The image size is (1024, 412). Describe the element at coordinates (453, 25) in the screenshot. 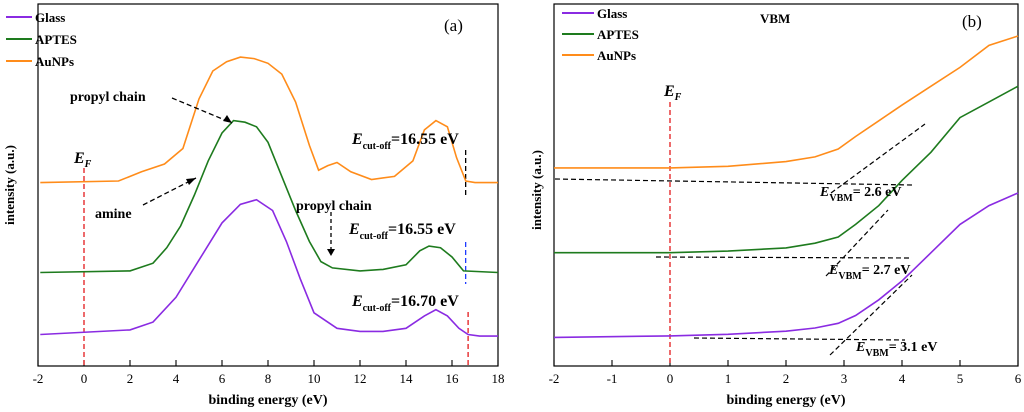

I see `panel-a-label: (a)` at that location.